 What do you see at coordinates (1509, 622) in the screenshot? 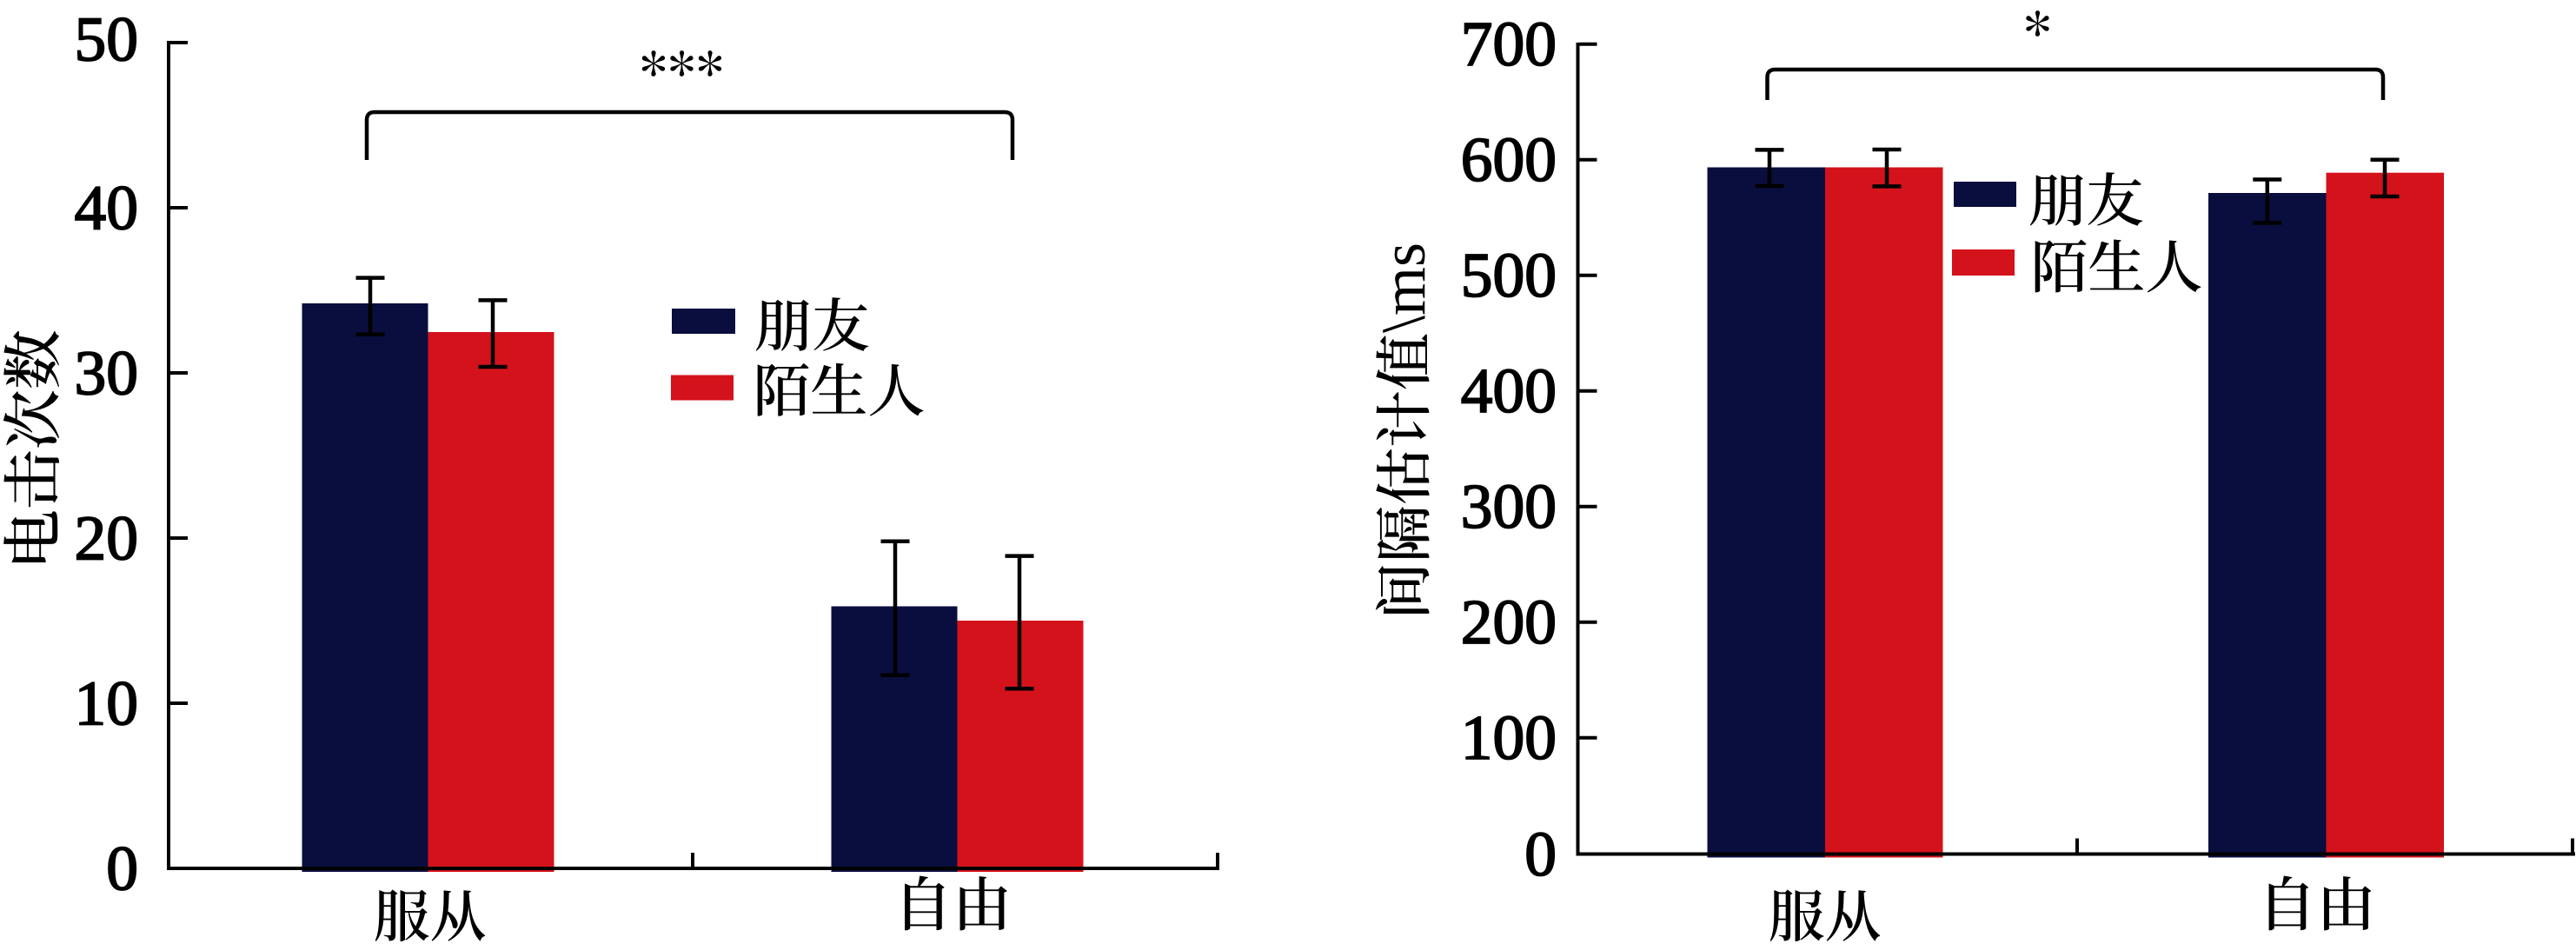
I see `svg-text: 200` at bounding box center [1509, 622].